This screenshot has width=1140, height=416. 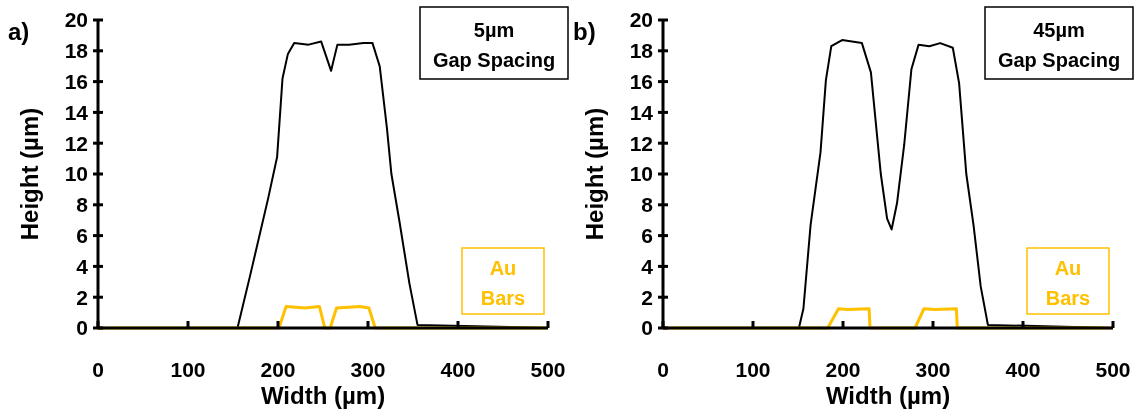 What do you see at coordinates (494, 30) in the screenshot?
I see `annotation: 5µm` at bounding box center [494, 30].